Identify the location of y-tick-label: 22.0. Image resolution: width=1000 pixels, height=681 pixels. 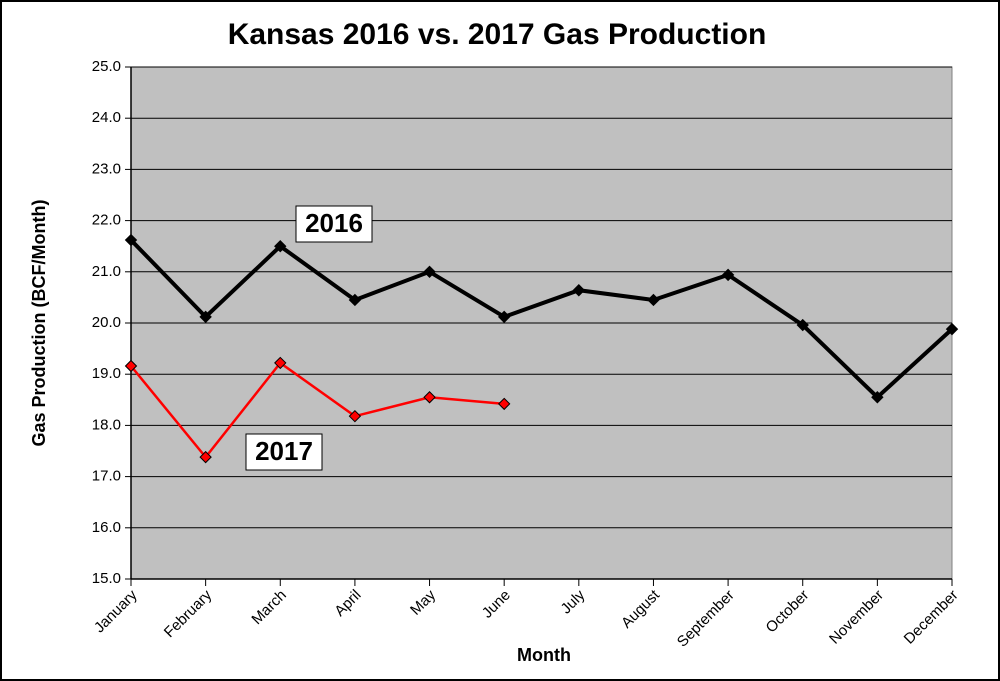
(106, 220).